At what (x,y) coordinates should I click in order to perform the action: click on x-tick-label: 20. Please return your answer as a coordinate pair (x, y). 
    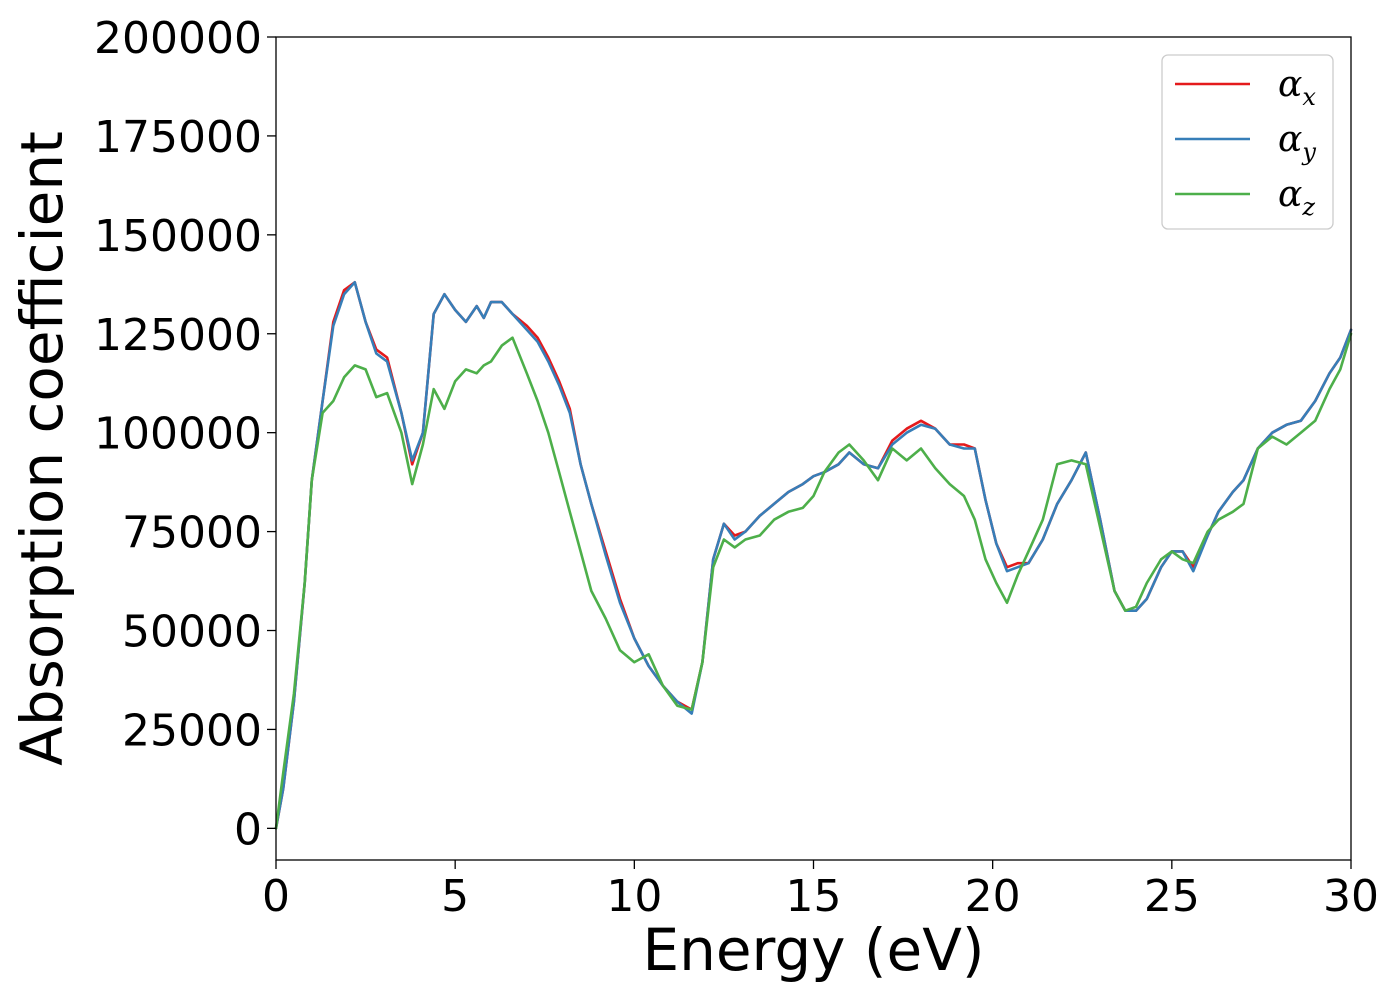
    Looking at the image, I should click on (993, 896).